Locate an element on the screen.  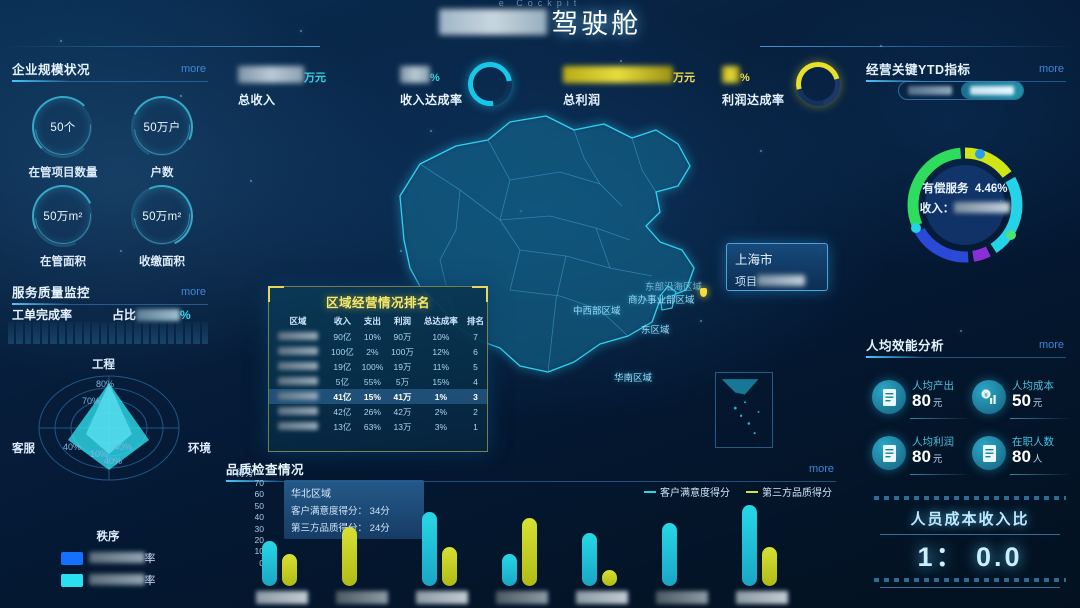
legend-item-thirdparty: 第三方品质得分 is located at coordinates (789, 491).